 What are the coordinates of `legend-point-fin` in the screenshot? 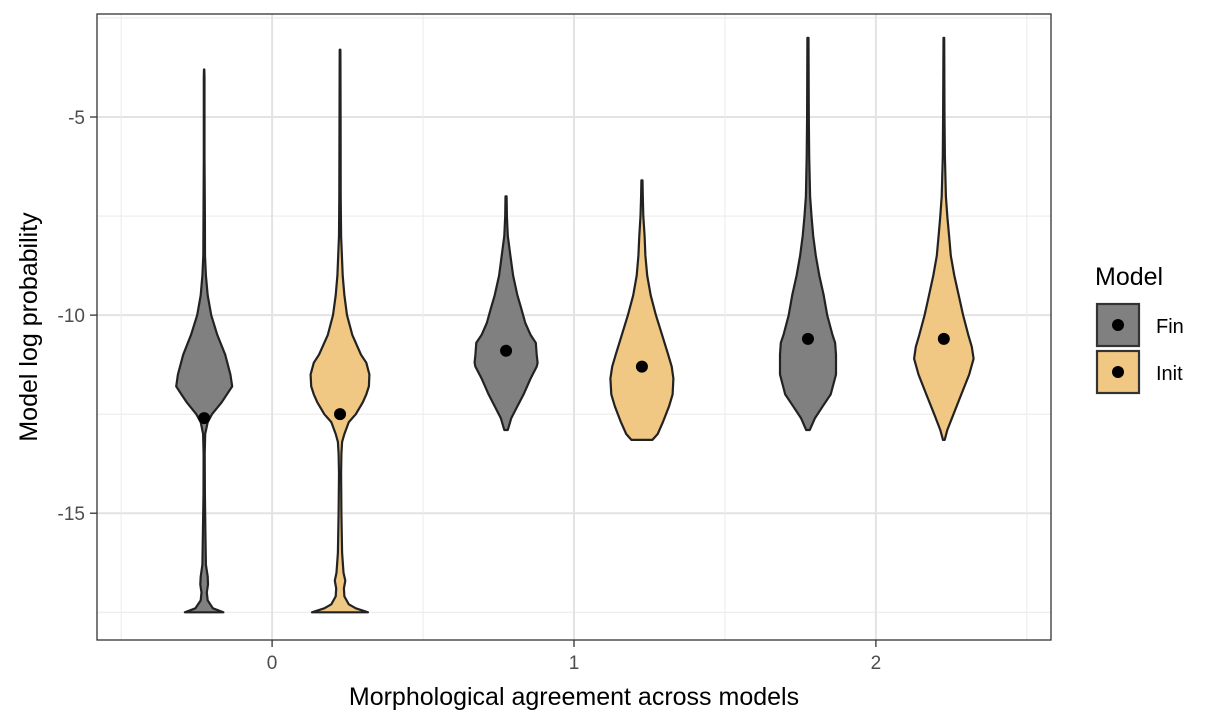 It's located at (1118, 325).